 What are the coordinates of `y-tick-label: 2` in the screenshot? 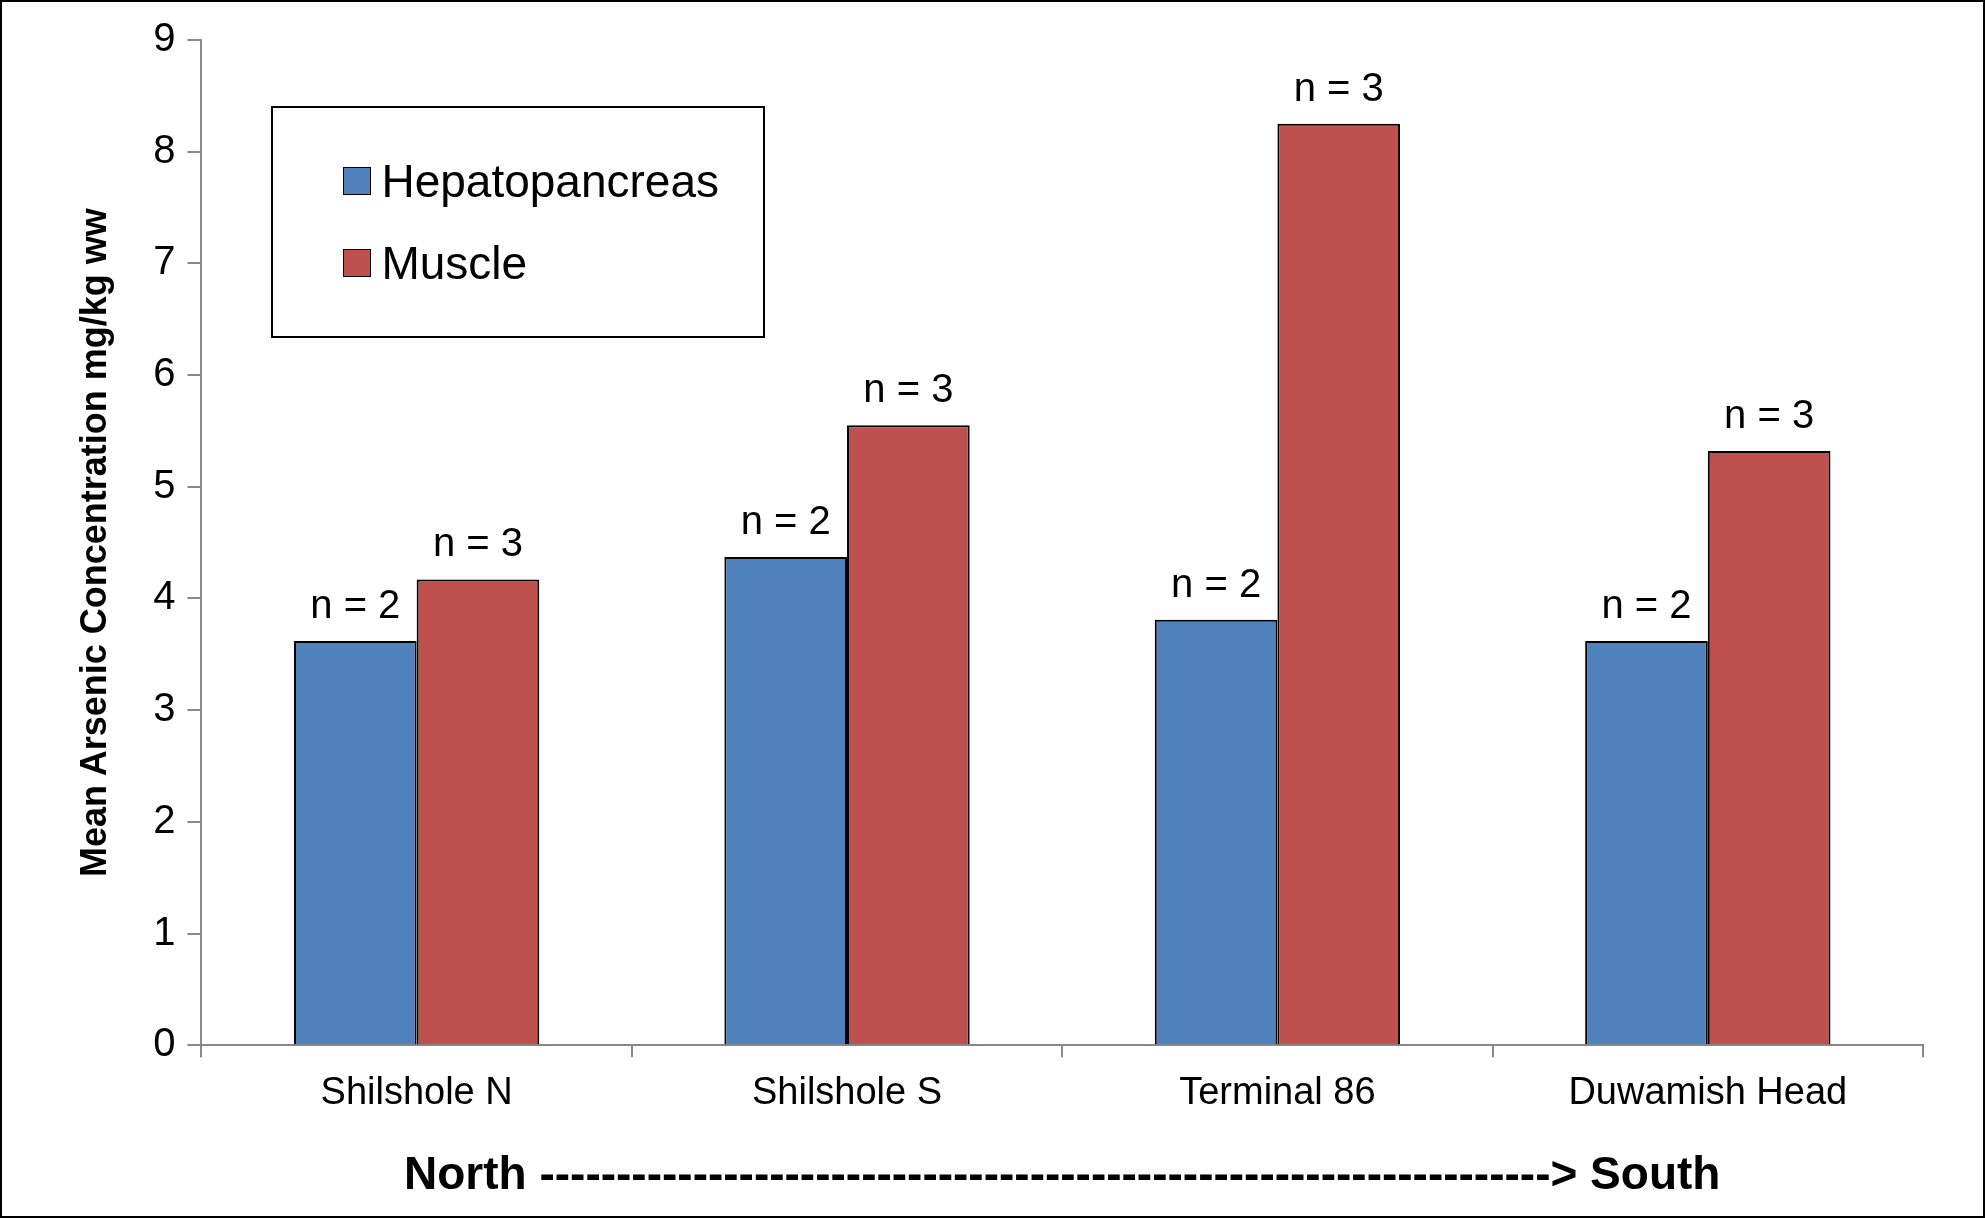 It's located at (164, 818).